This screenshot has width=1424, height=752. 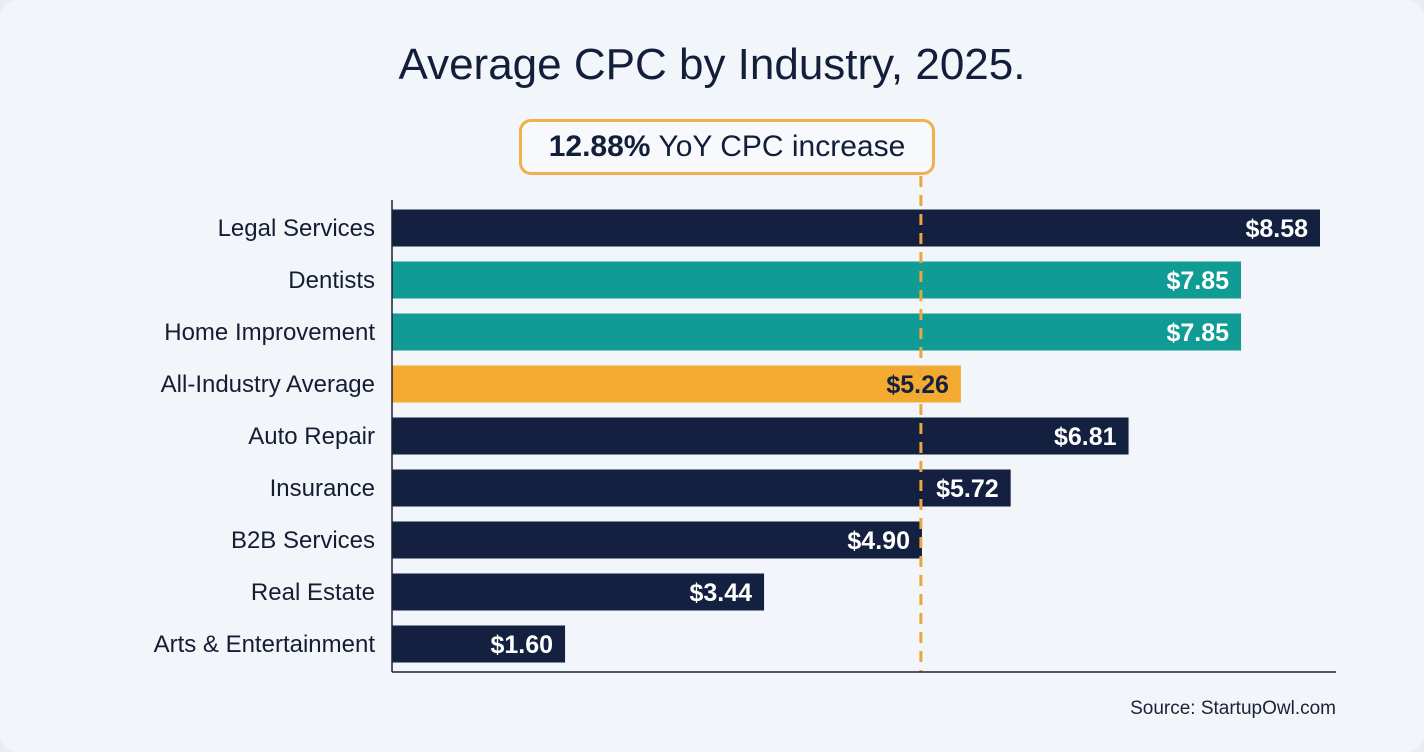 I want to click on category-label: Home Improvement, so click(x=269, y=332).